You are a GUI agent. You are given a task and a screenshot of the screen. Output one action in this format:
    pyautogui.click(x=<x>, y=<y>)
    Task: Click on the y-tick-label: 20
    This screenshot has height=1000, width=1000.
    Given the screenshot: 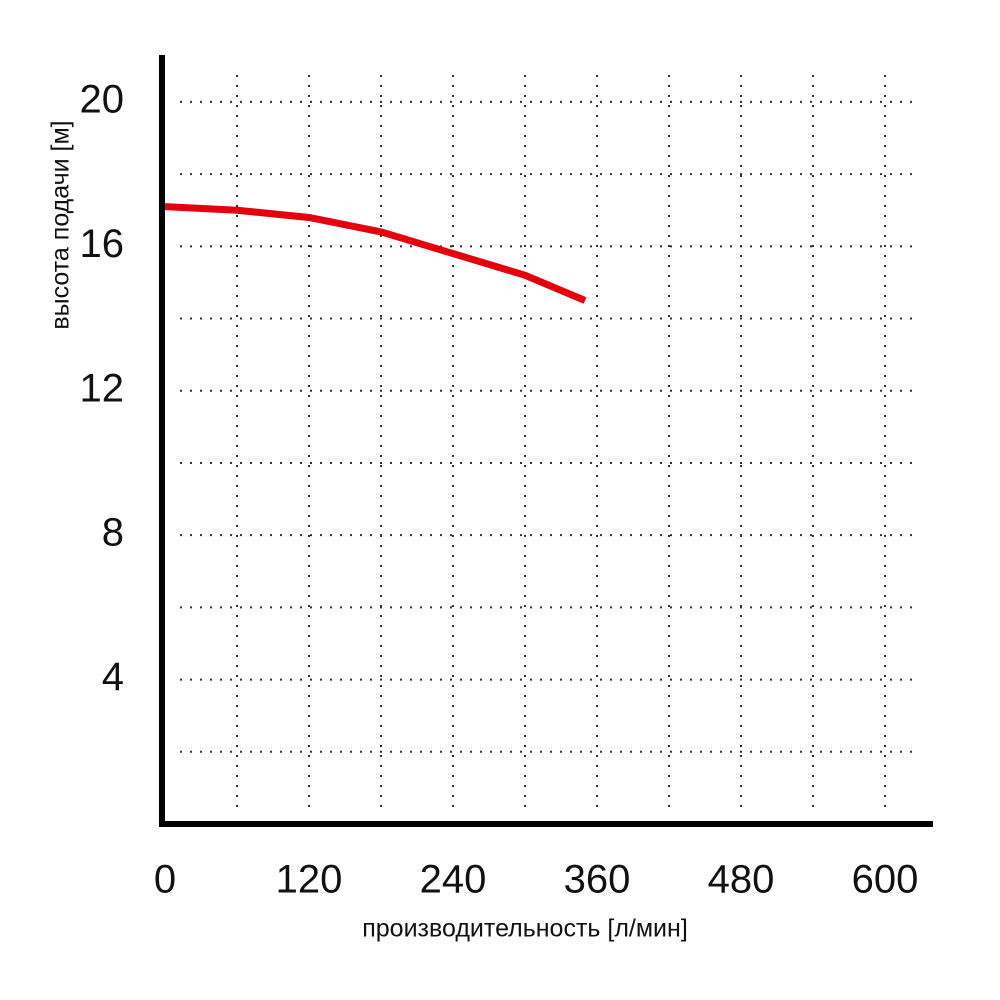 What is the action you would take?
    pyautogui.click(x=102, y=99)
    